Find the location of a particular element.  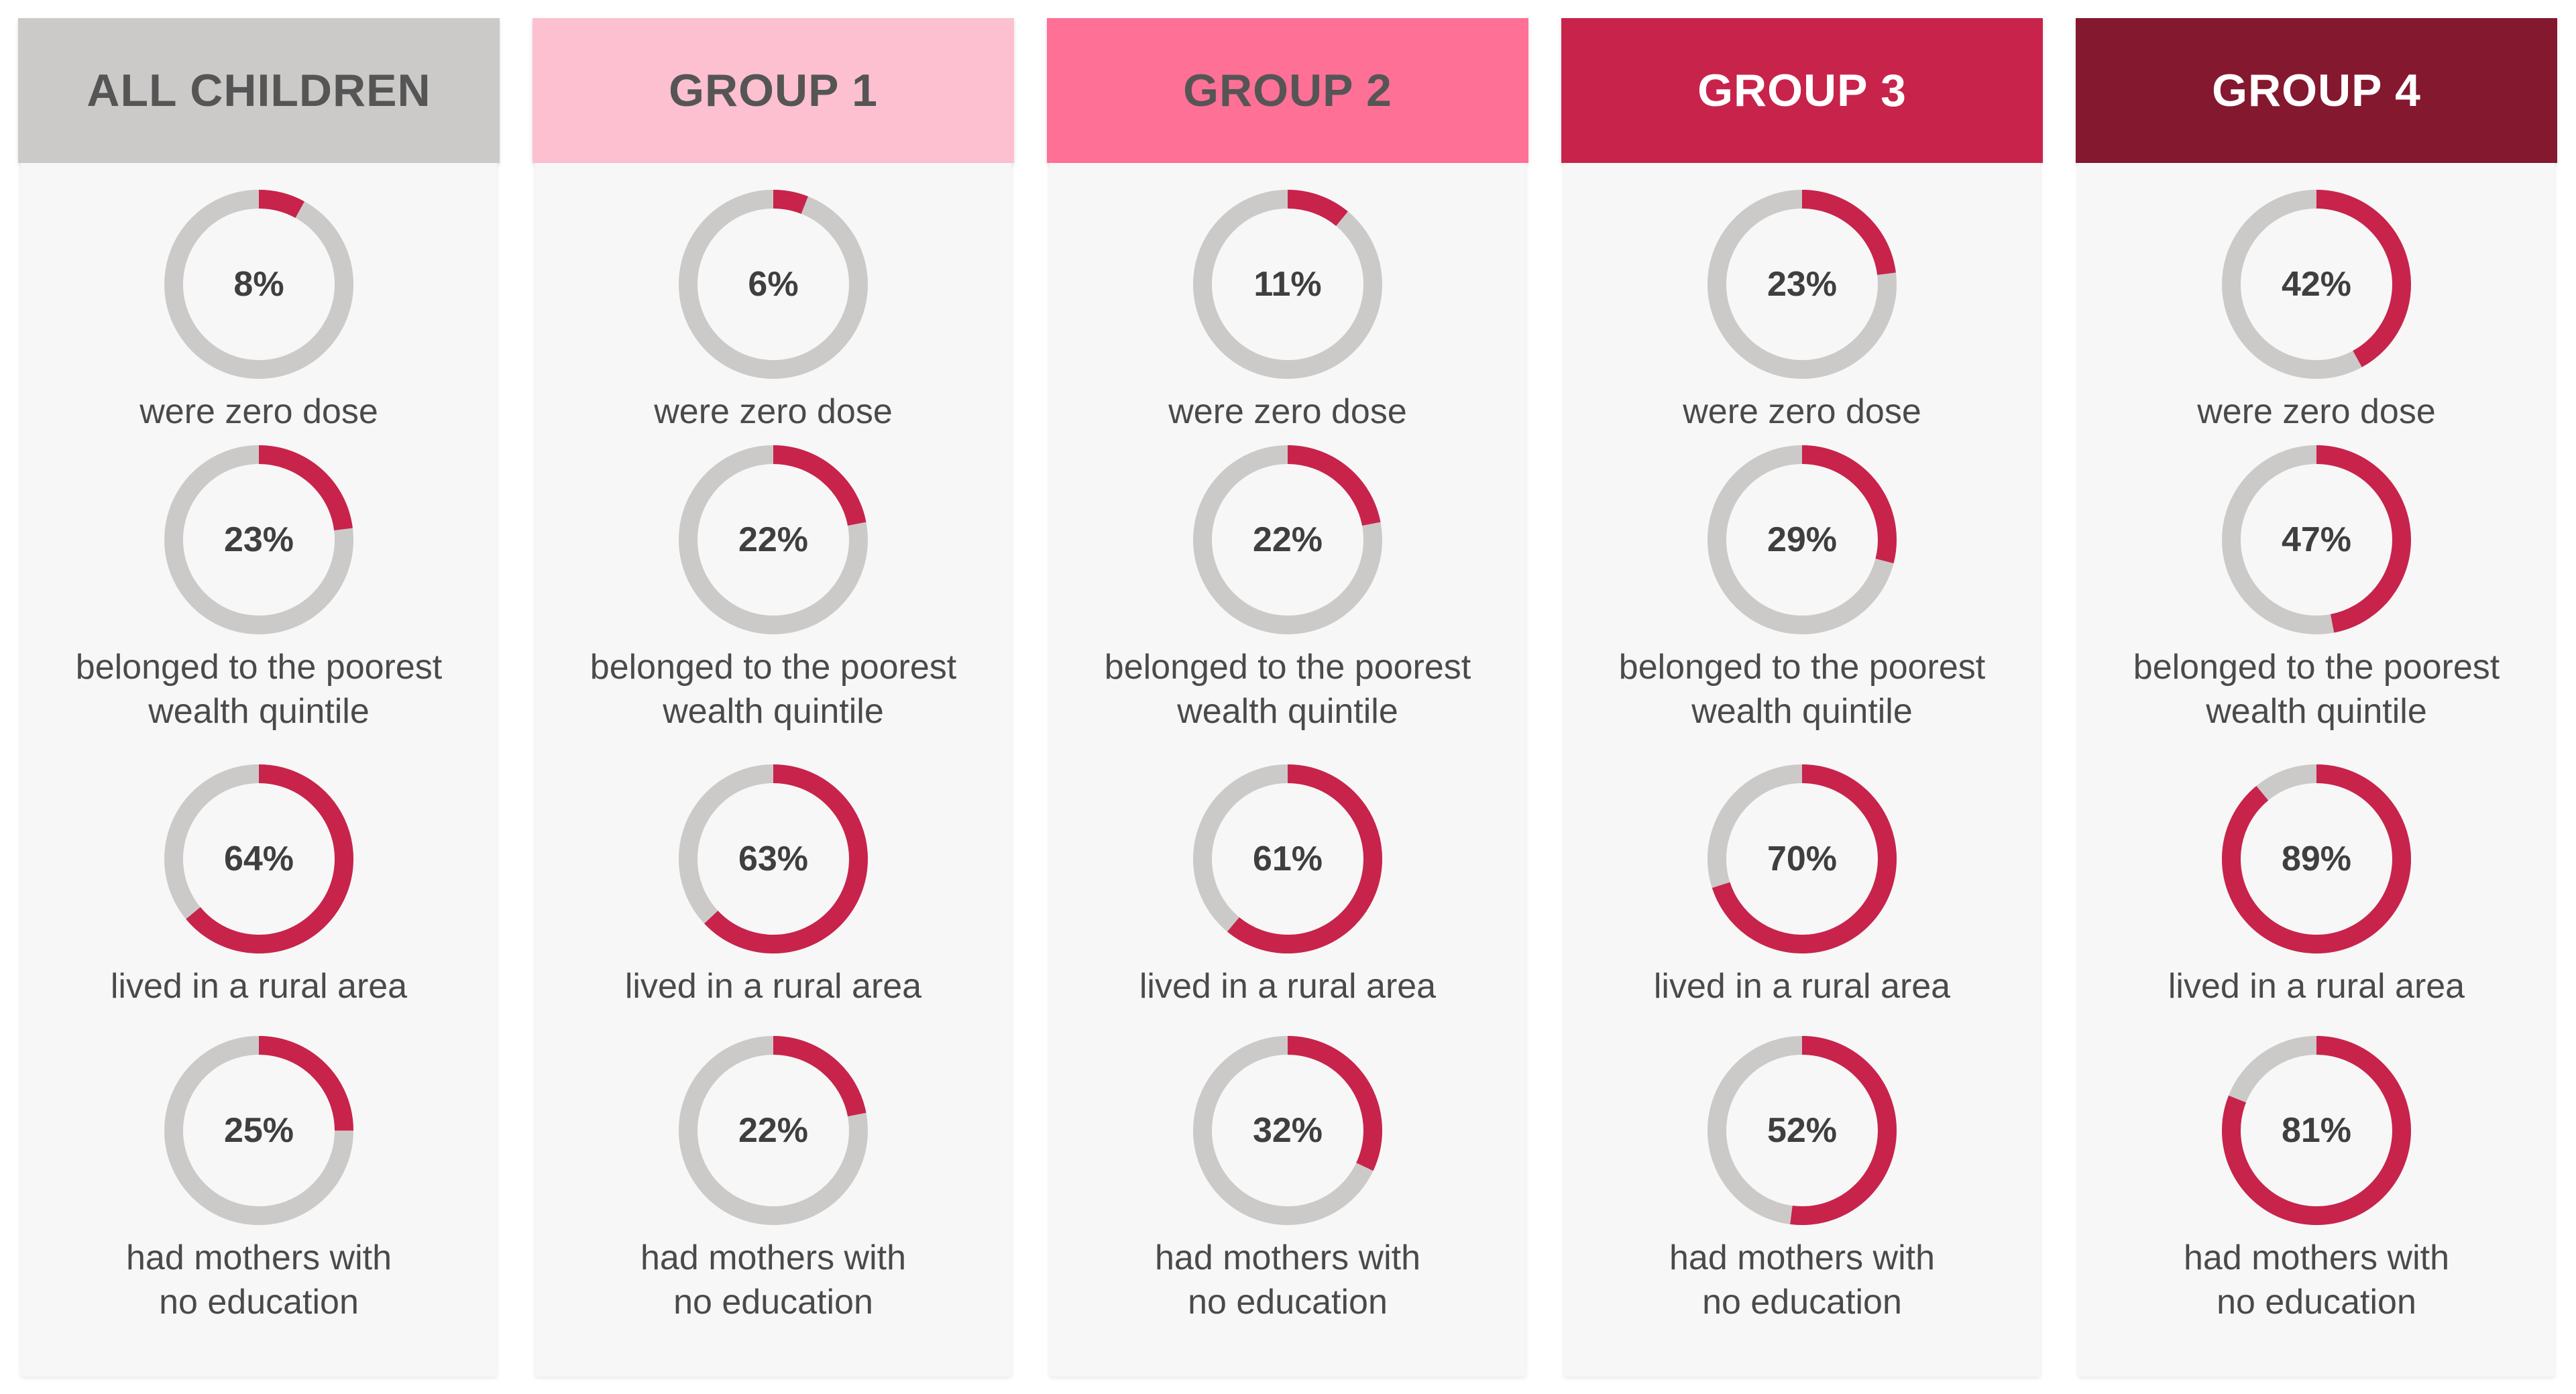

donut-chart: 61% is located at coordinates (1287, 859).